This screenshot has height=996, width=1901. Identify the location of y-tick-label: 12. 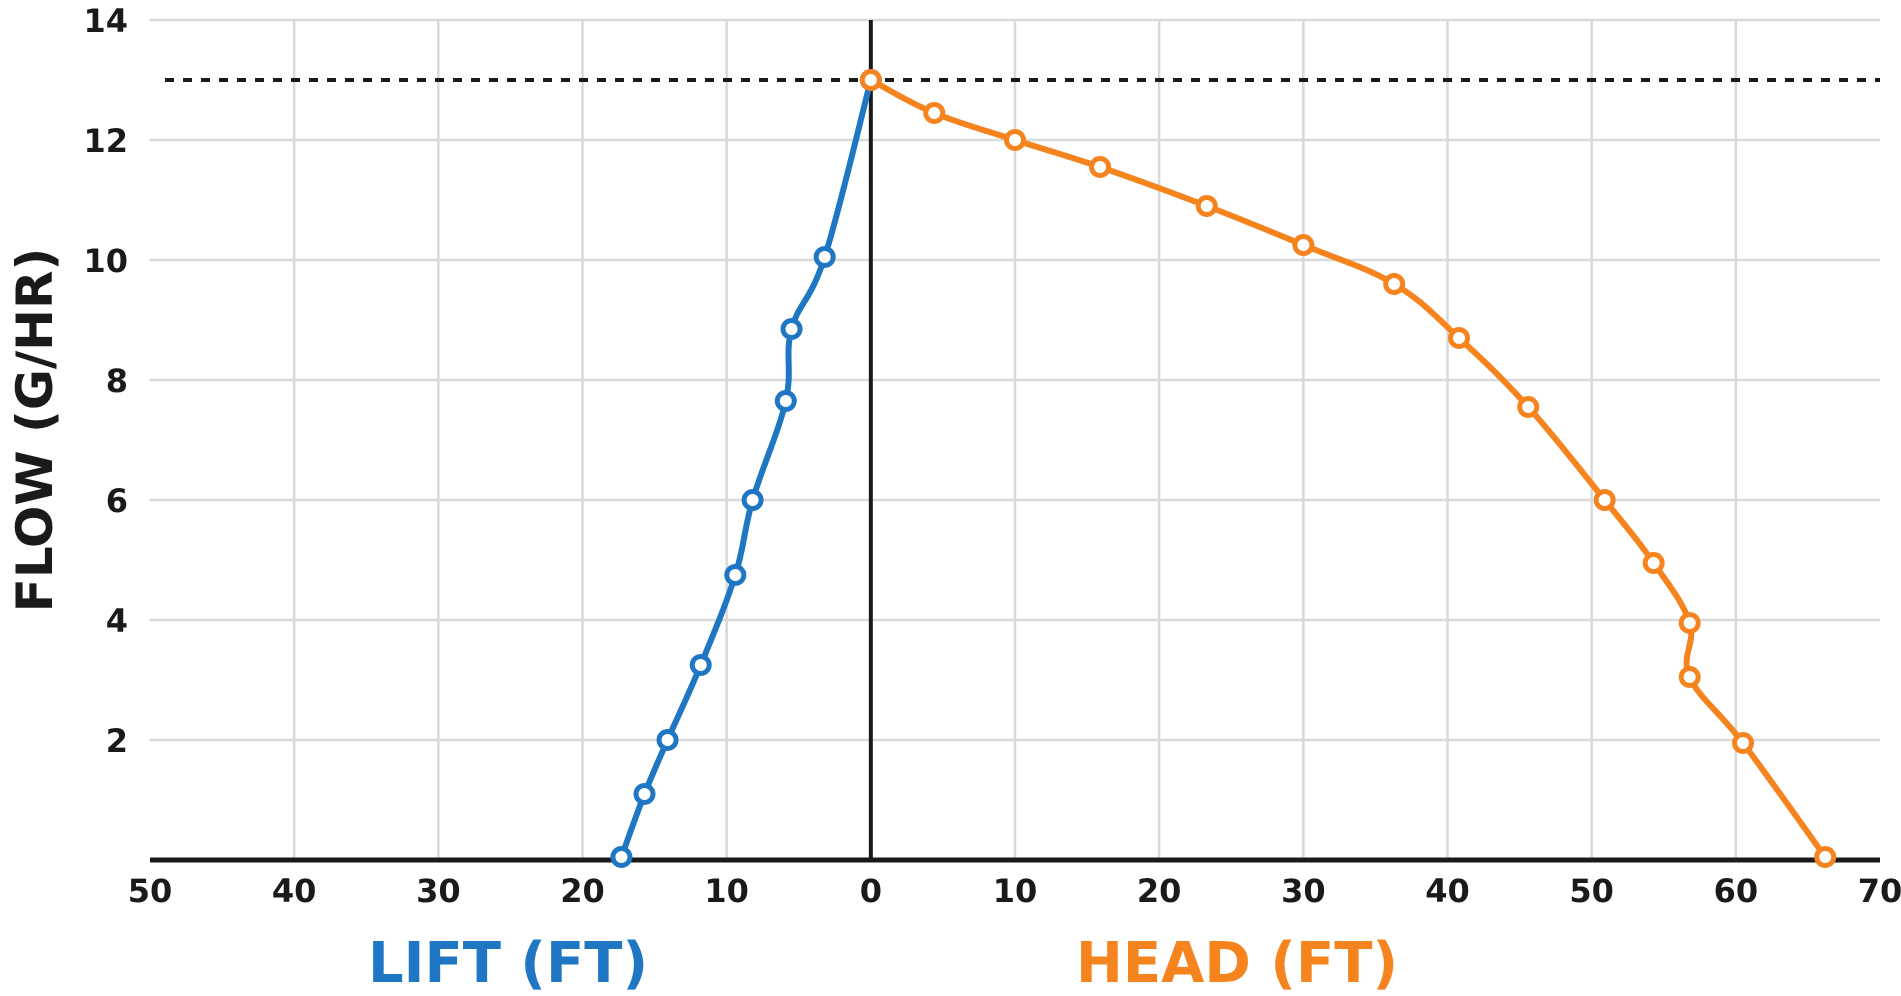
(105, 141).